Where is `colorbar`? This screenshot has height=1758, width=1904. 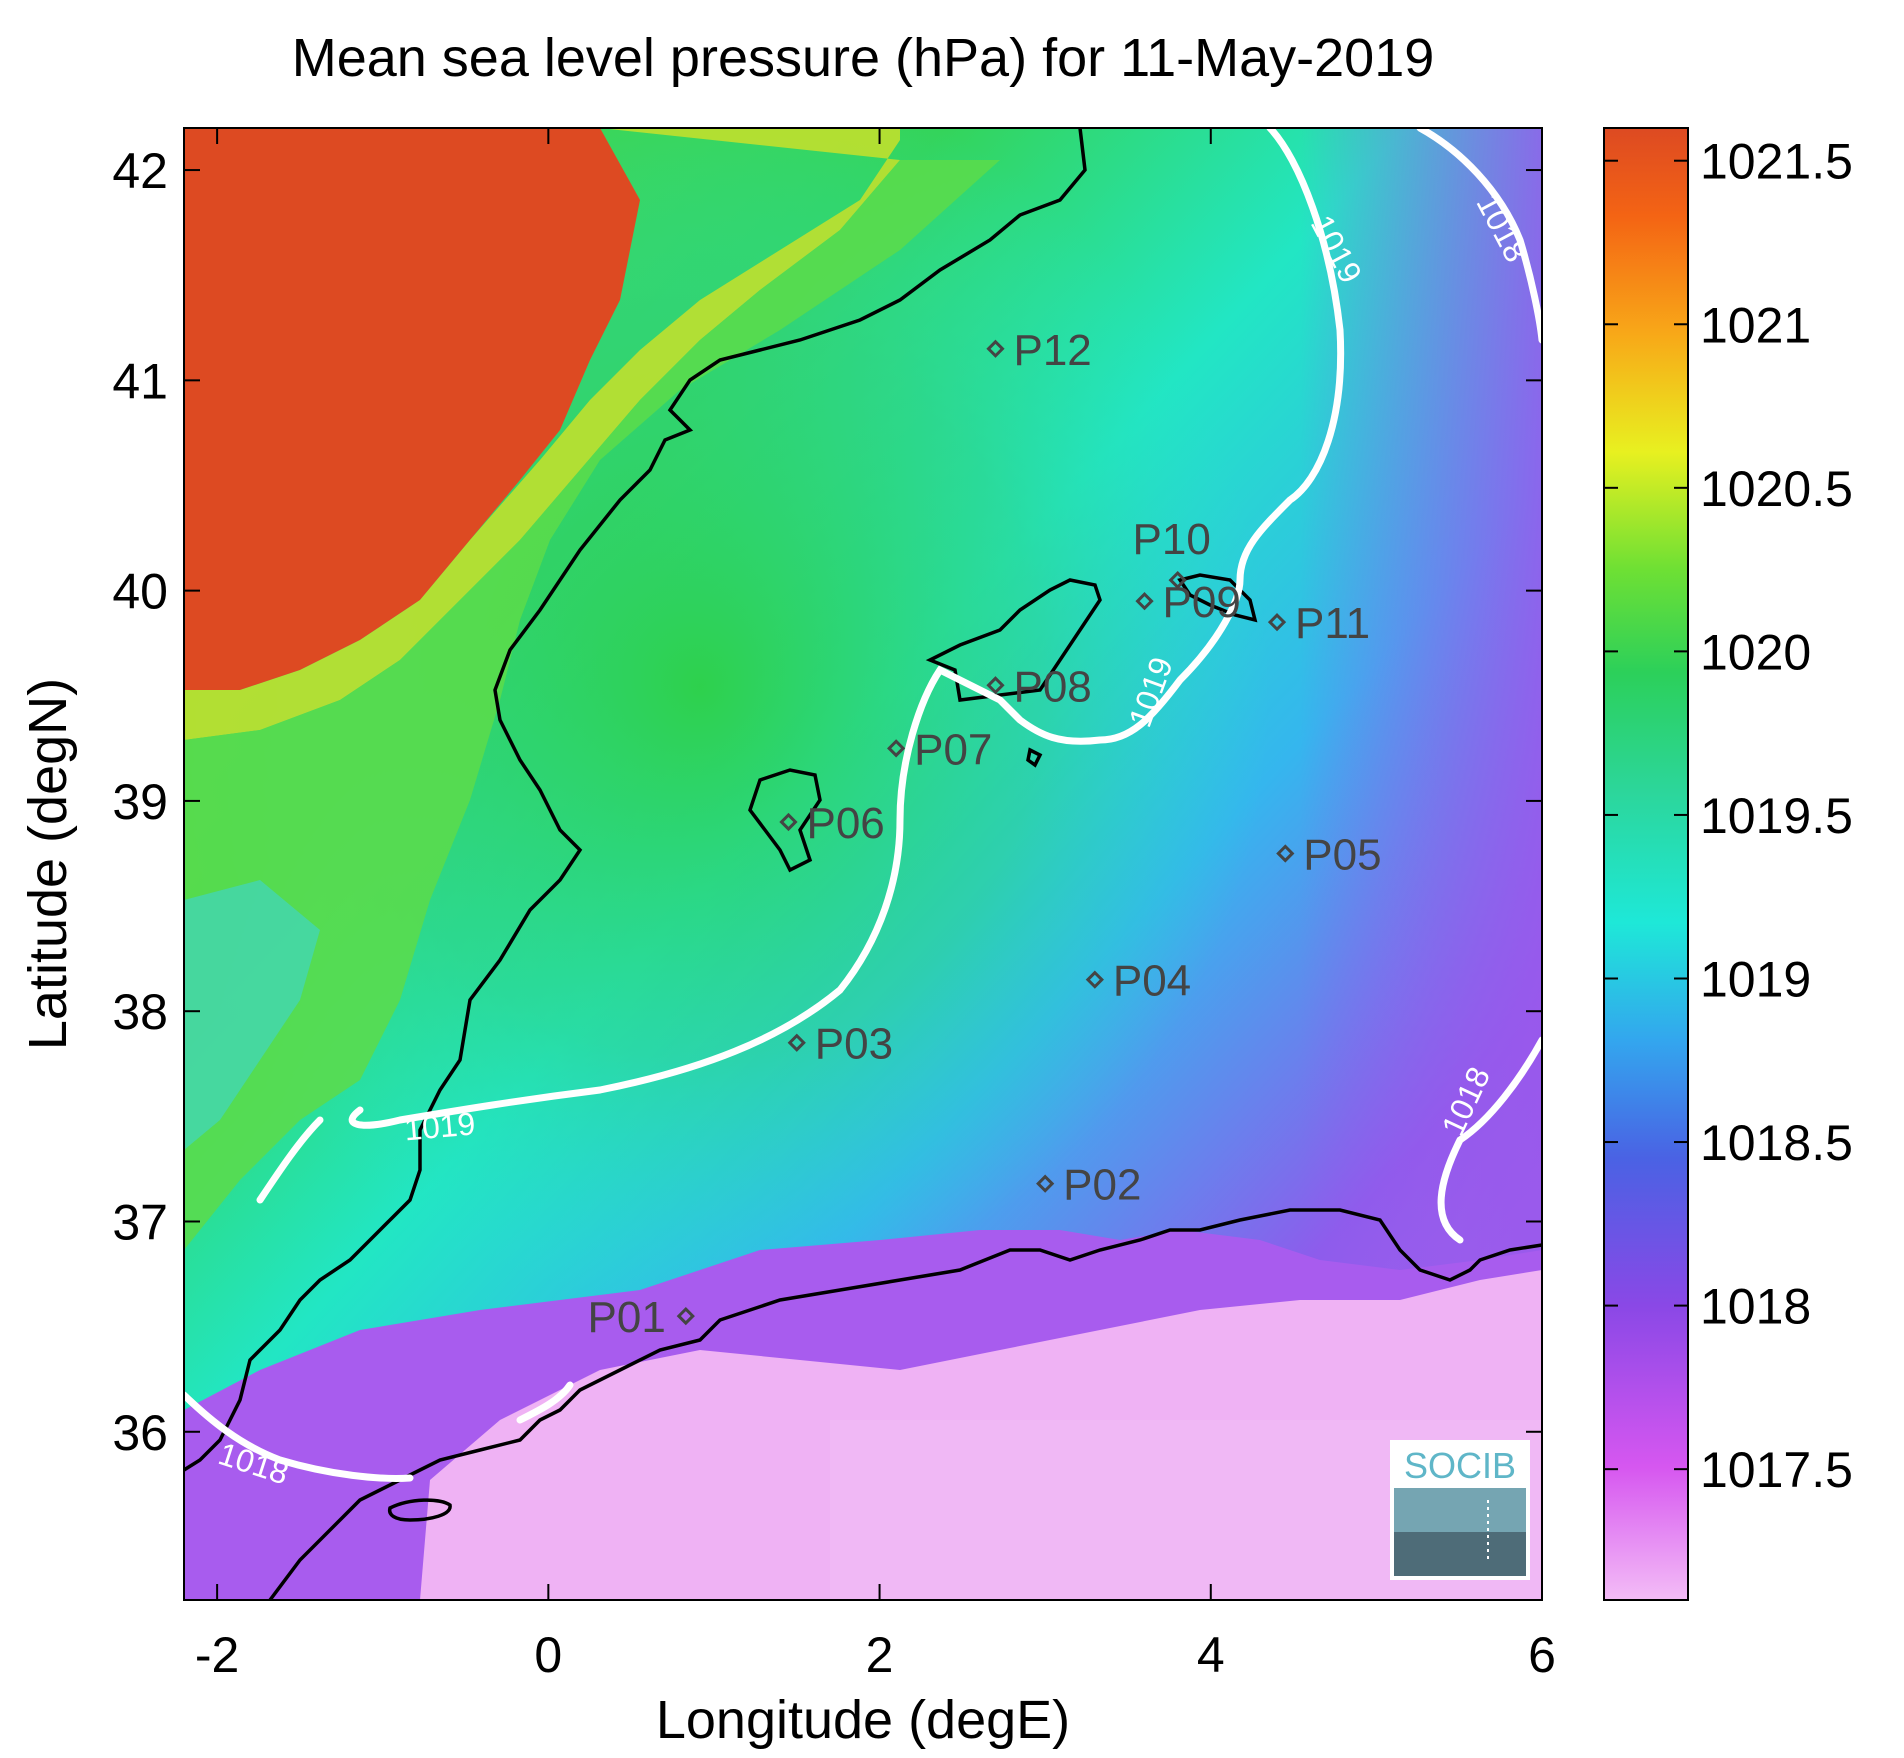 colorbar is located at coordinates (1646, 864).